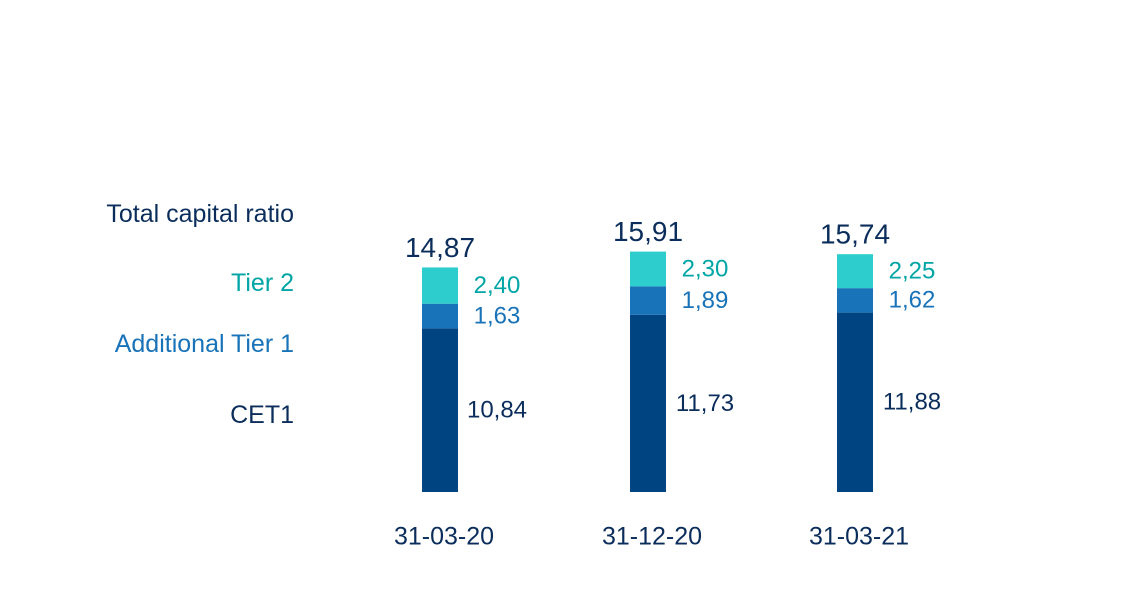  I want to click on total-label-31-12-20: 15,91, so click(648, 231).